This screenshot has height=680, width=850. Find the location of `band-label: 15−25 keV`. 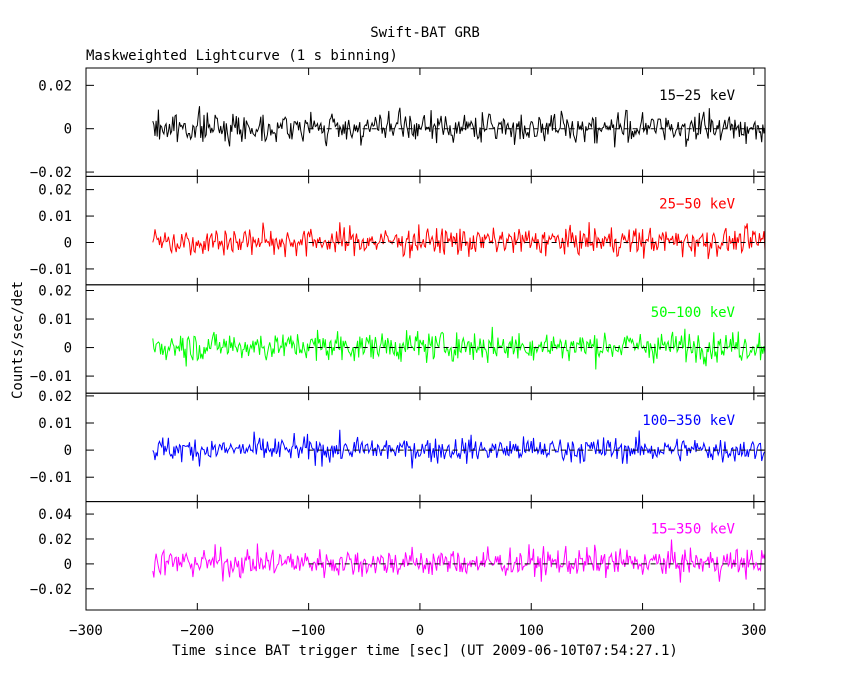

band-label: 15−25 keV is located at coordinates (697, 96).